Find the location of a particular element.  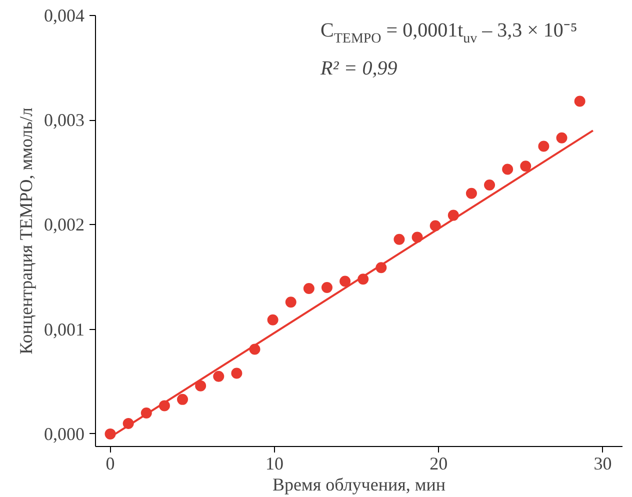

y-tick-label: 0,001 is located at coordinates (64, 329).